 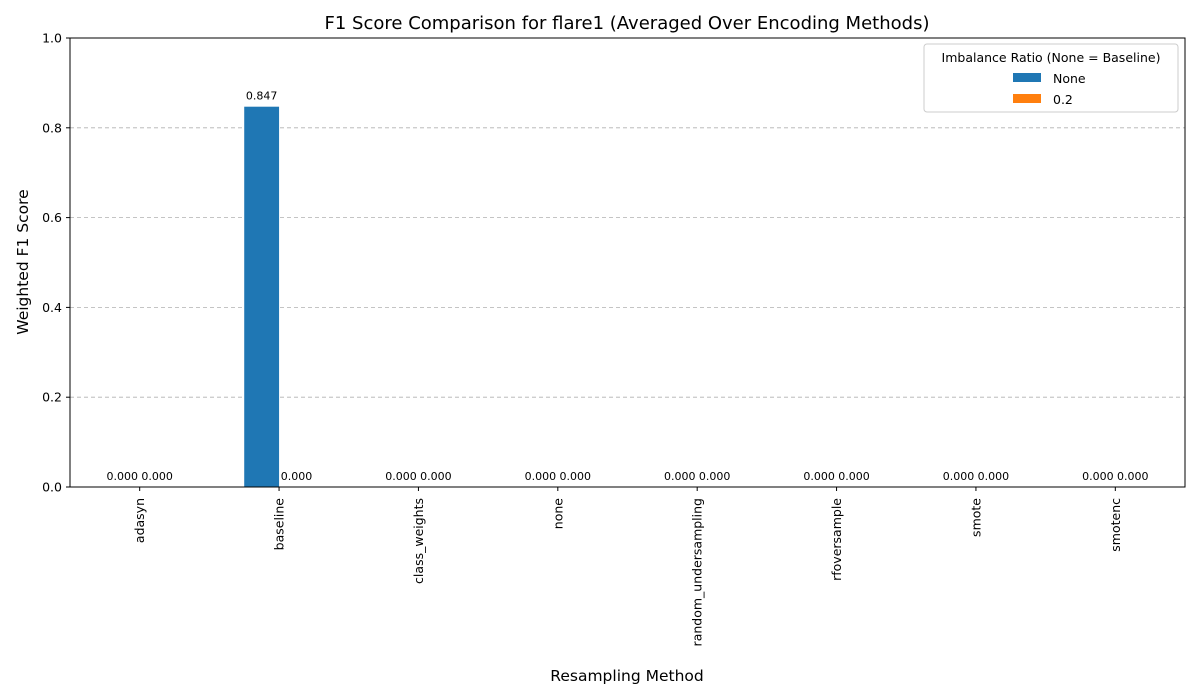 I want to click on x-tick-label-smotenc: smotenc, so click(x=1115, y=525).